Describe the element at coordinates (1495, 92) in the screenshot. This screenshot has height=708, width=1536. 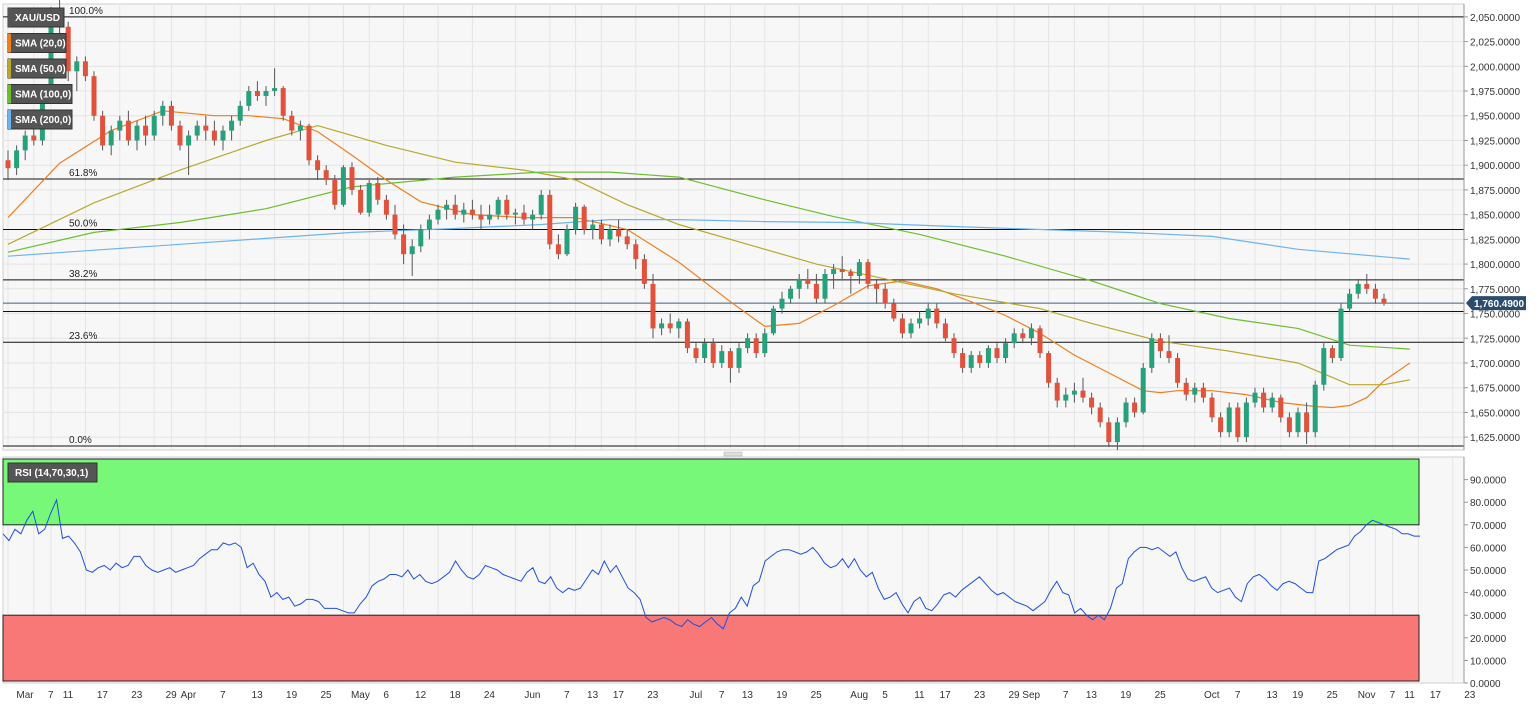
I see `price-tick-label: 1,975.0000` at that location.